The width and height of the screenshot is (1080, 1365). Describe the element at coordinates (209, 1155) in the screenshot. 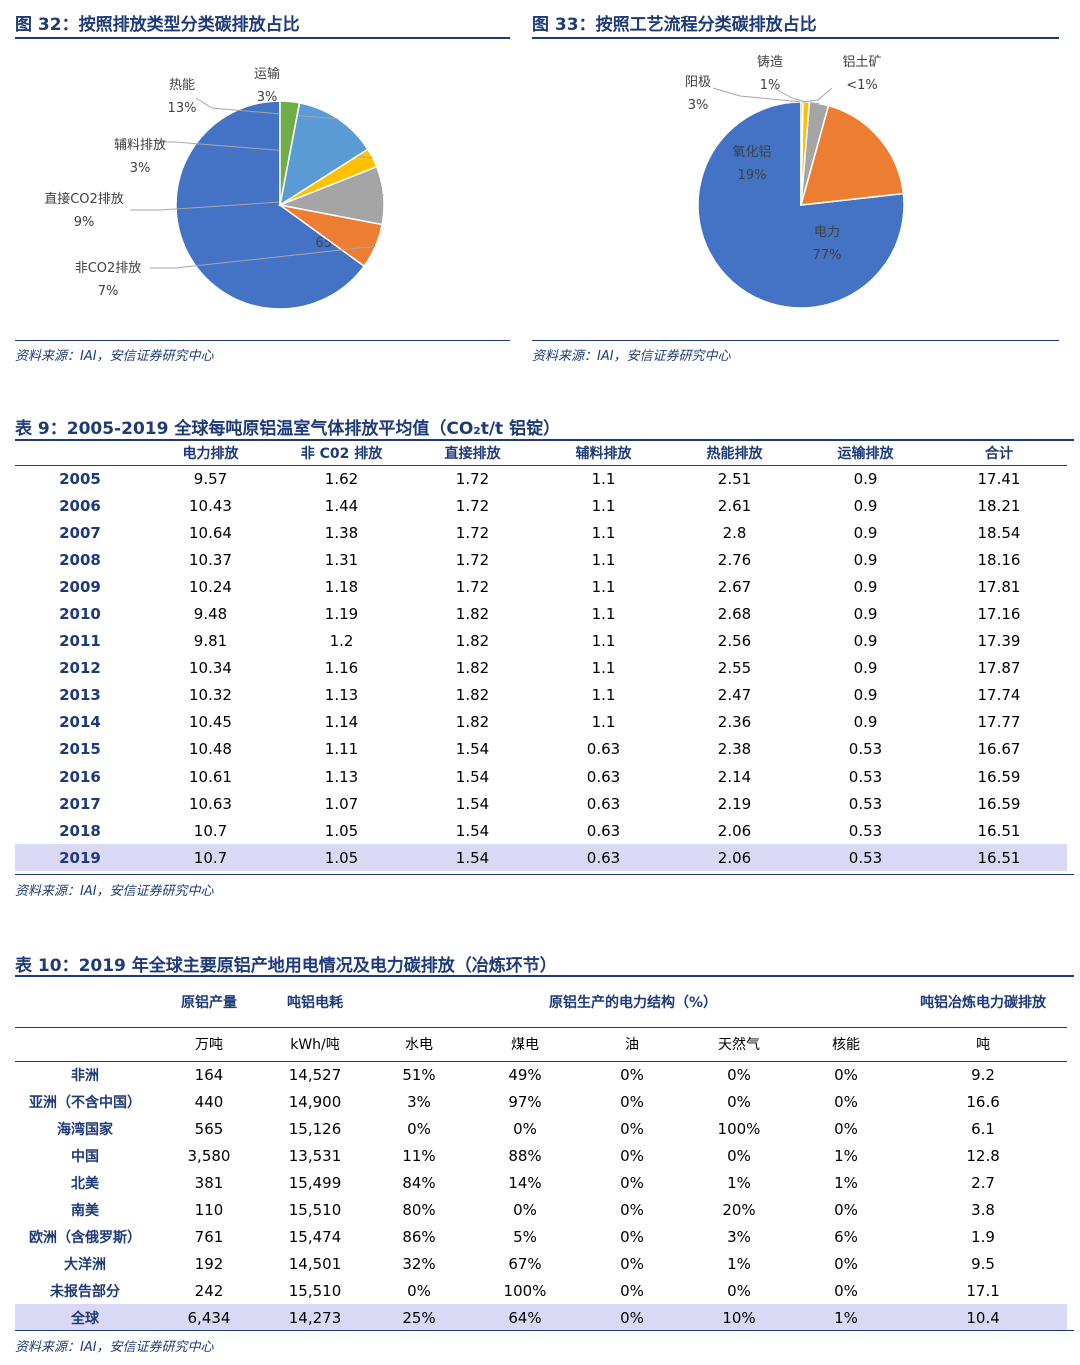

I see `value-cell: 3,580` at that location.